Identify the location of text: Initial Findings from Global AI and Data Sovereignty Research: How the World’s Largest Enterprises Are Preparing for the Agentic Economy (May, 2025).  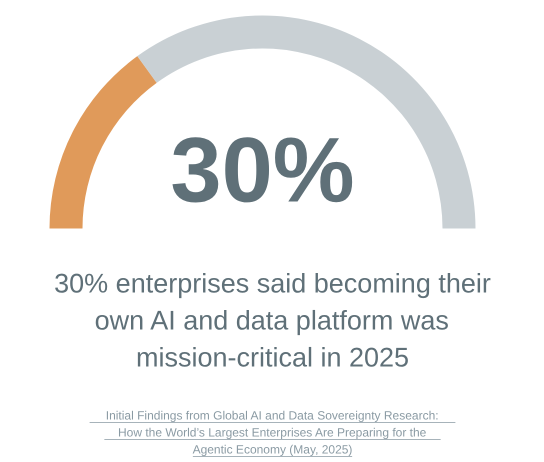
(272, 432).